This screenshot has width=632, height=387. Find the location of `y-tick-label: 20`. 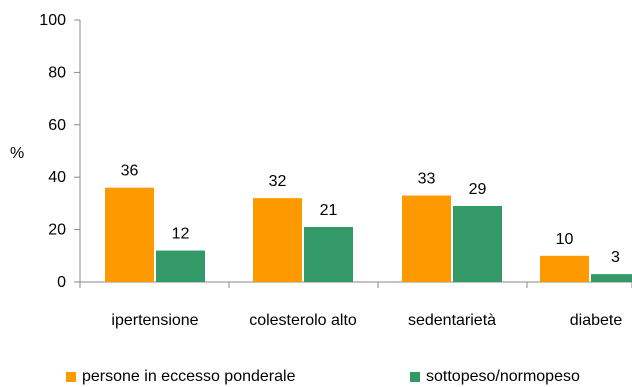

y-tick-label: 20 is located at coordinates (57, 230).